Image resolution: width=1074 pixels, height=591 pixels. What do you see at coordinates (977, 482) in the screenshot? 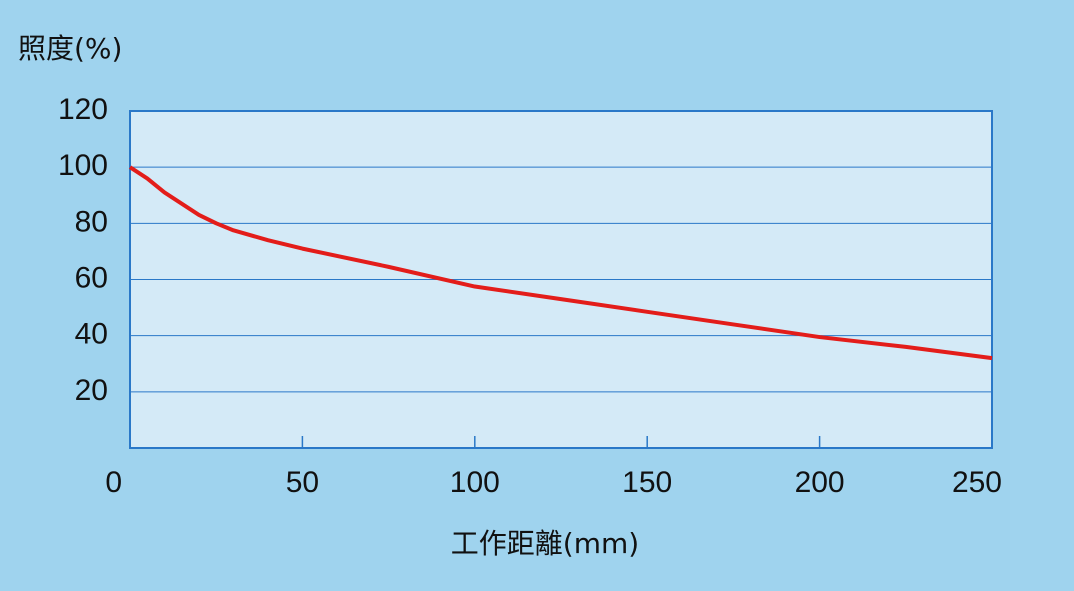
I see `x-tick-label: 250` at bounding box center [977, 482].